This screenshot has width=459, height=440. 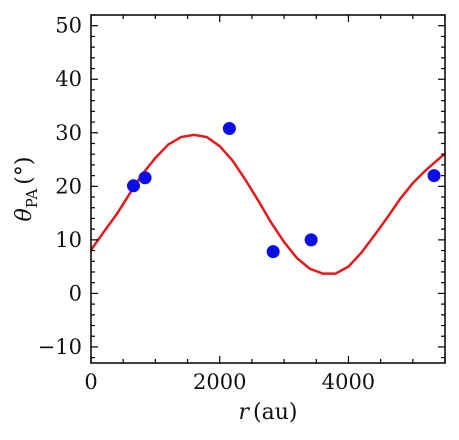 What do you see at coordinates (68, 133) in the screenshot?
I see `y-tick-label: 30` at bounding box center [68, 133].